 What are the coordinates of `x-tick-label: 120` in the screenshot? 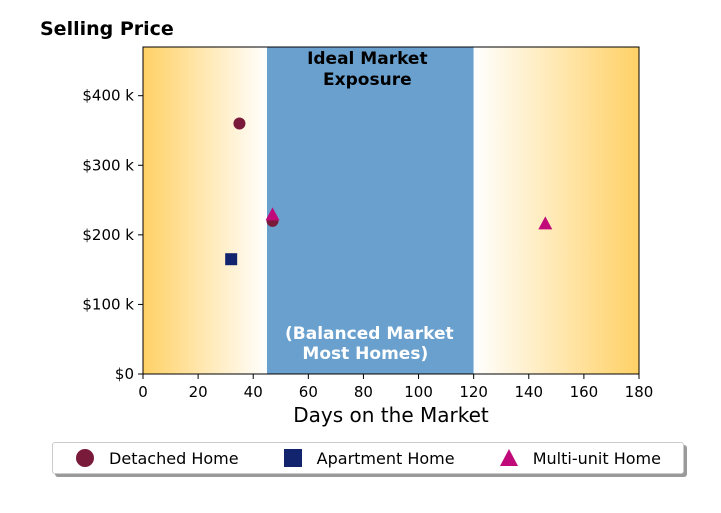 It's located at (473, 392).